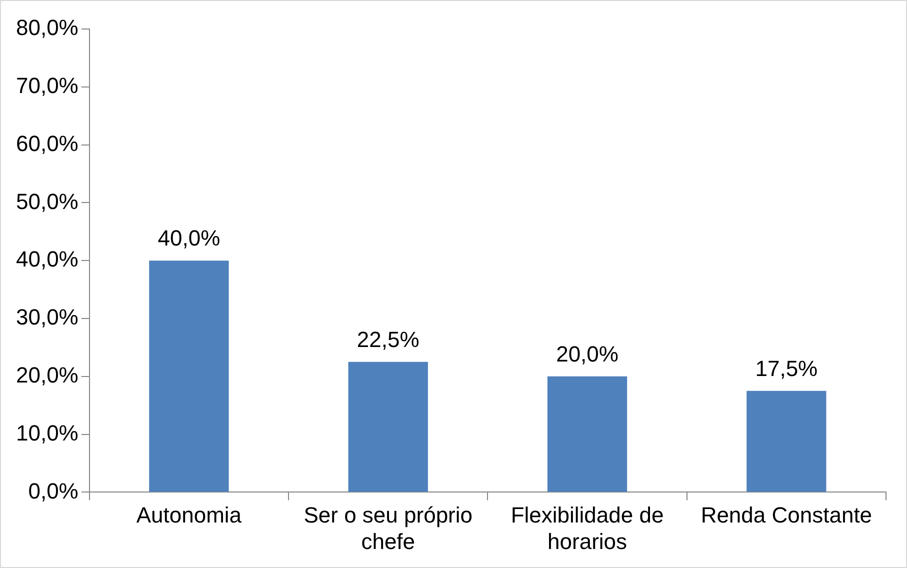 The height and width of the screenshot is (568, 907). Describe the element at coordinates (47, 201) in the screenshot. I see `y-tick-label: 50,0%` at that location.